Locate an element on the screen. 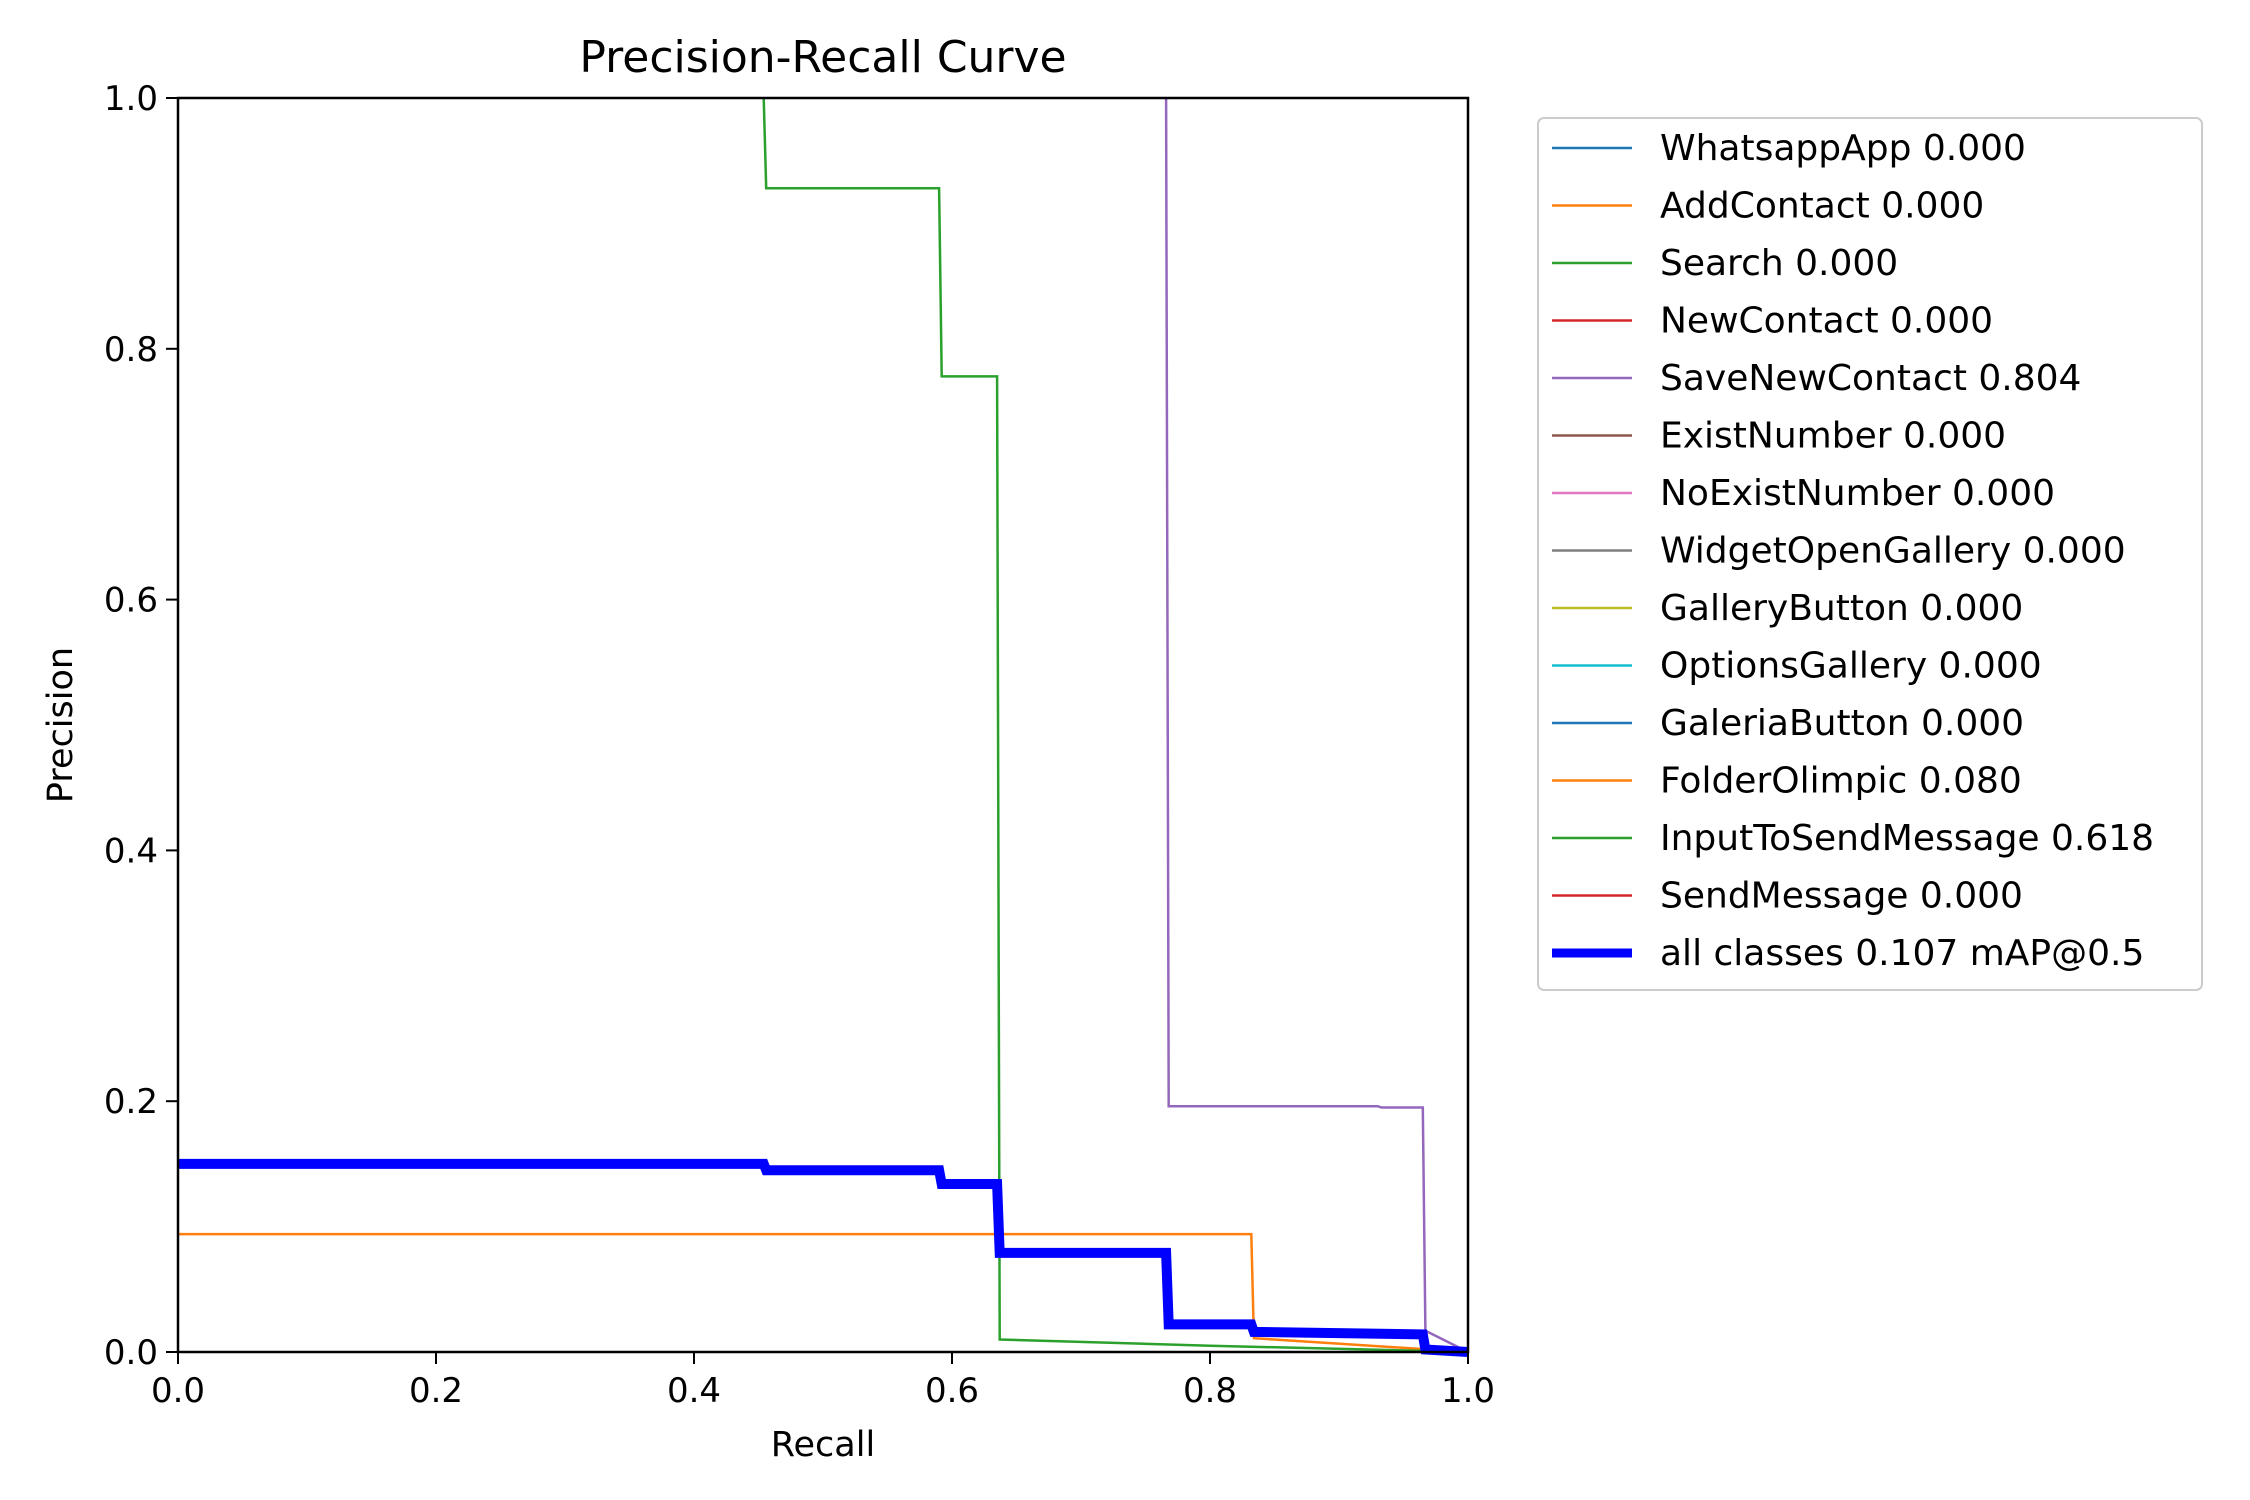  y-tick-label: 0.6 is located at coordinates (131, 601).